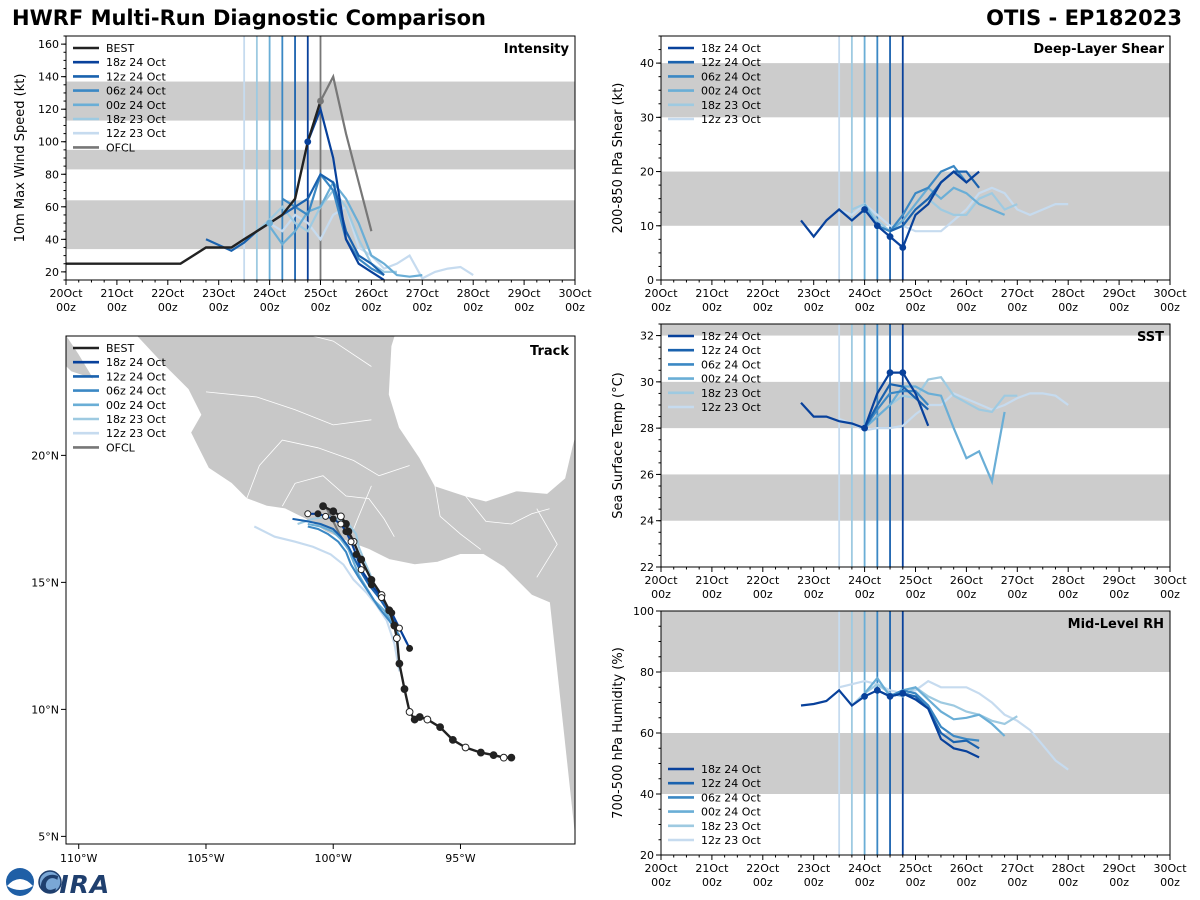  Describe the element at coordinates (194, 182) in the screenshot. I see `intensity-line-best` at that location.